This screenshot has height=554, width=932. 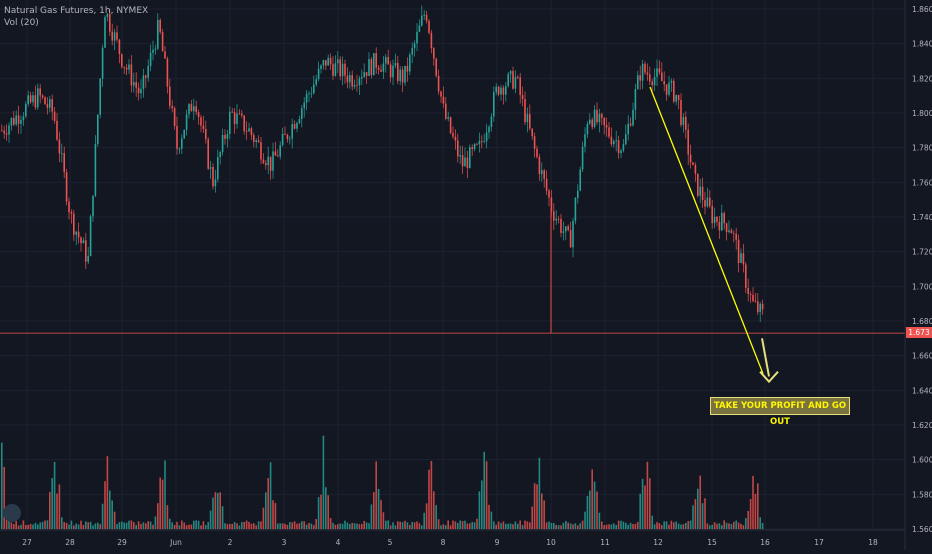 I want to click on volume-label: Vol (20), so click(x=21, y=23).